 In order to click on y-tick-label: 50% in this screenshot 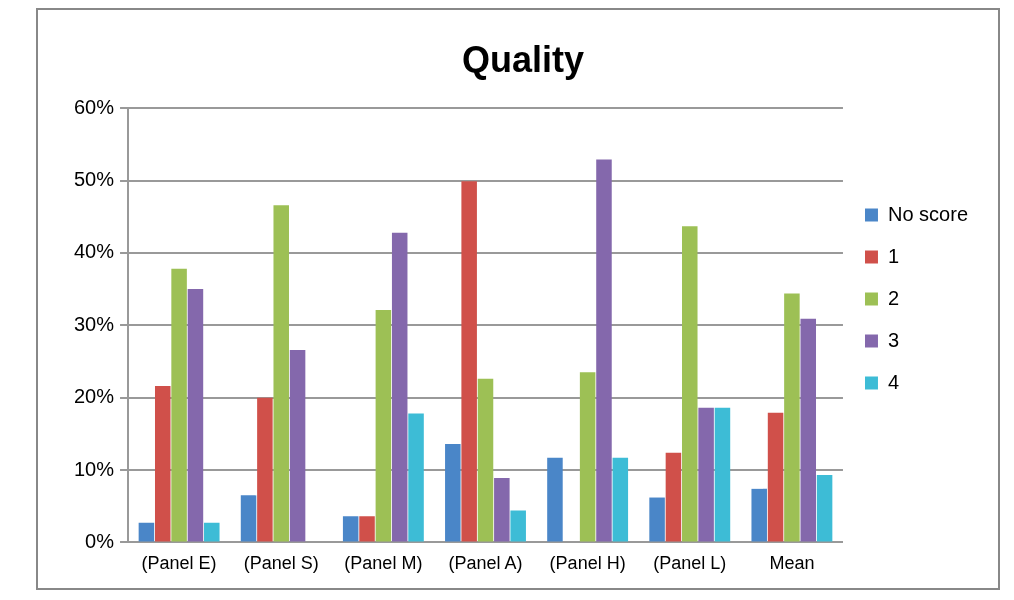, I will do `click(94, 179)`.